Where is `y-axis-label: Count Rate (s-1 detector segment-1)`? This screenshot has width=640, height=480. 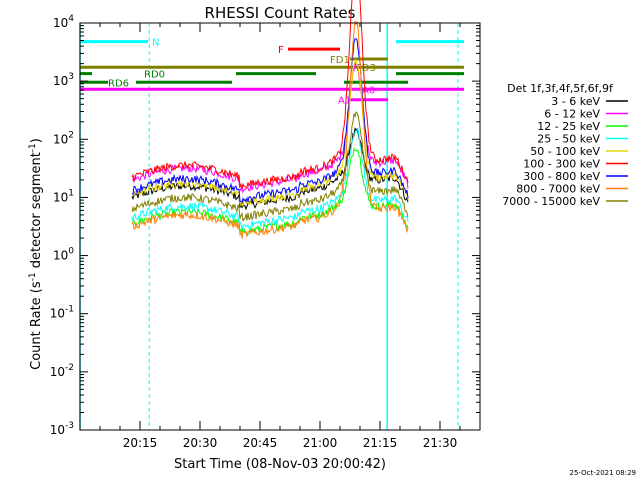 y-axis-label: Count Rate (s-1 detector segment-1) is located at coordinates (36, 254).